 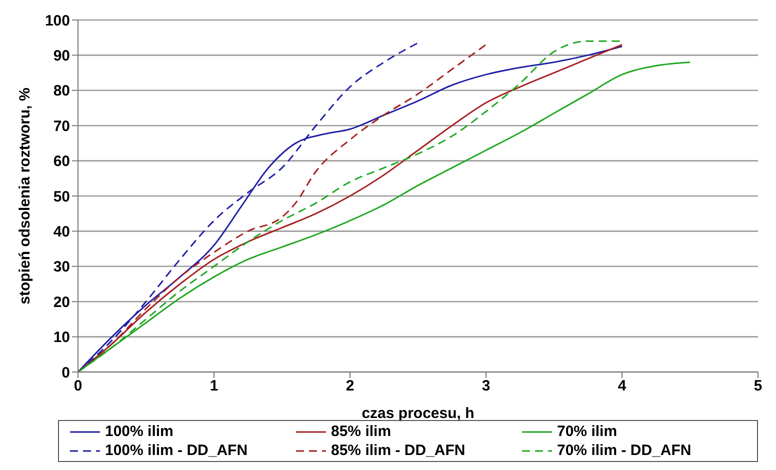 I want to click on y-tick-label: 40, so click(x=61, y=232).